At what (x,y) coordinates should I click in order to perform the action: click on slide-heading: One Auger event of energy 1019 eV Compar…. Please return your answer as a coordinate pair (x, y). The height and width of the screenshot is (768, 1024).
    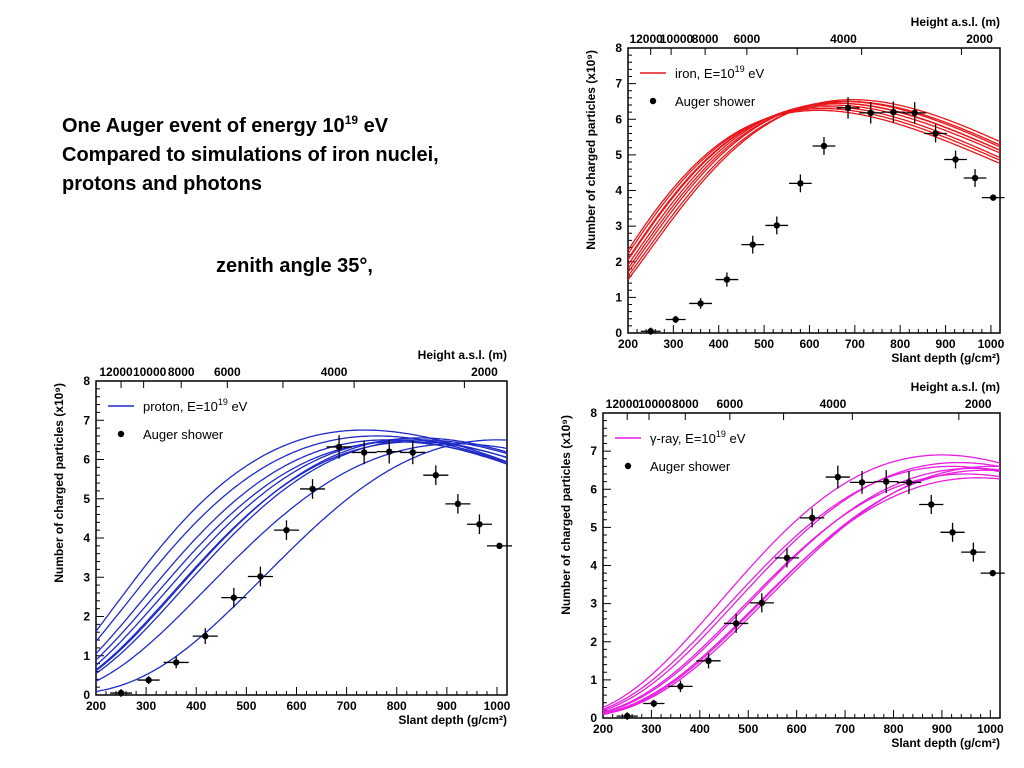
    Looking at the image, I should click on (250, 155).